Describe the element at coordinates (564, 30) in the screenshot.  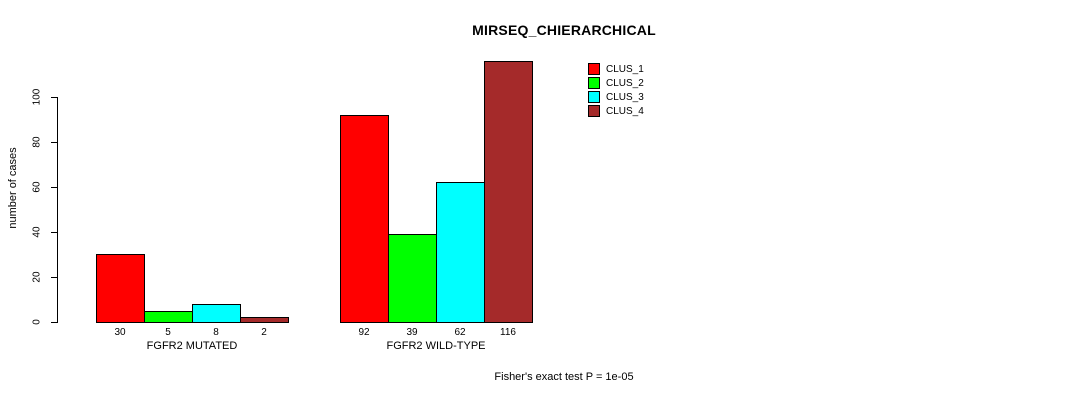
I see `chart-title: MIRSEQ_CHIERARCHICAL` at that location.